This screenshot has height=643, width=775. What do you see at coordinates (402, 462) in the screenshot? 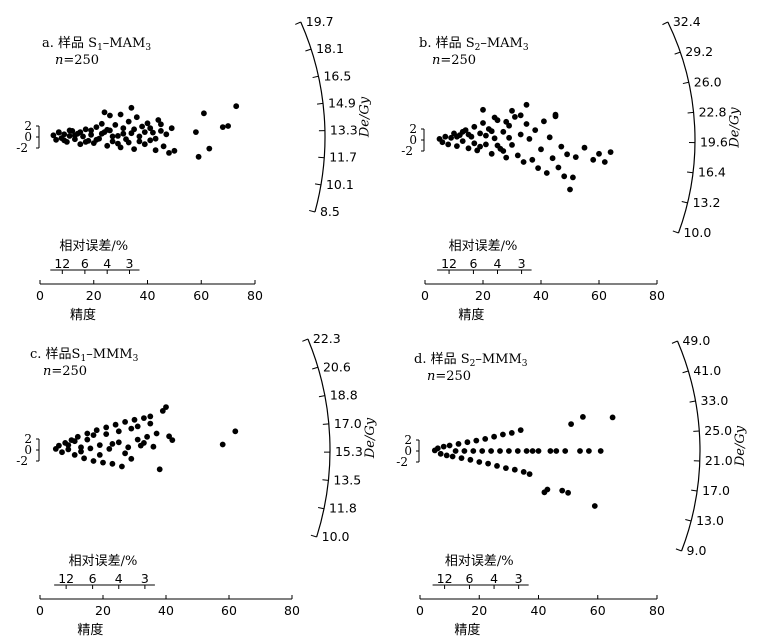
I see `y-tick-label: -2` at bounding box center [402, 462].